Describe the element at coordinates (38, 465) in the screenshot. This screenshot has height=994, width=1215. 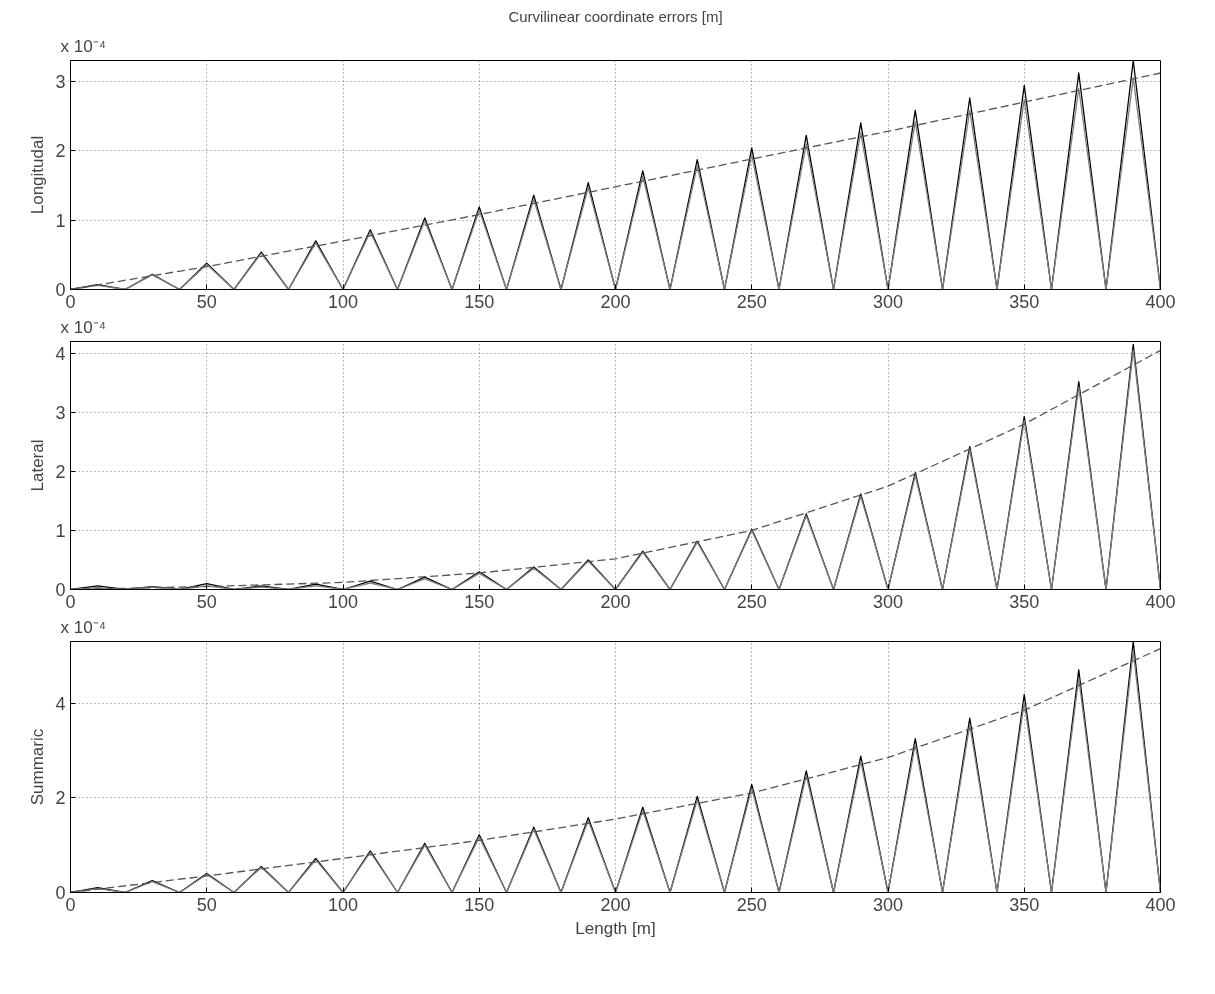
I see `y-axis-title: Lateral` at that location.